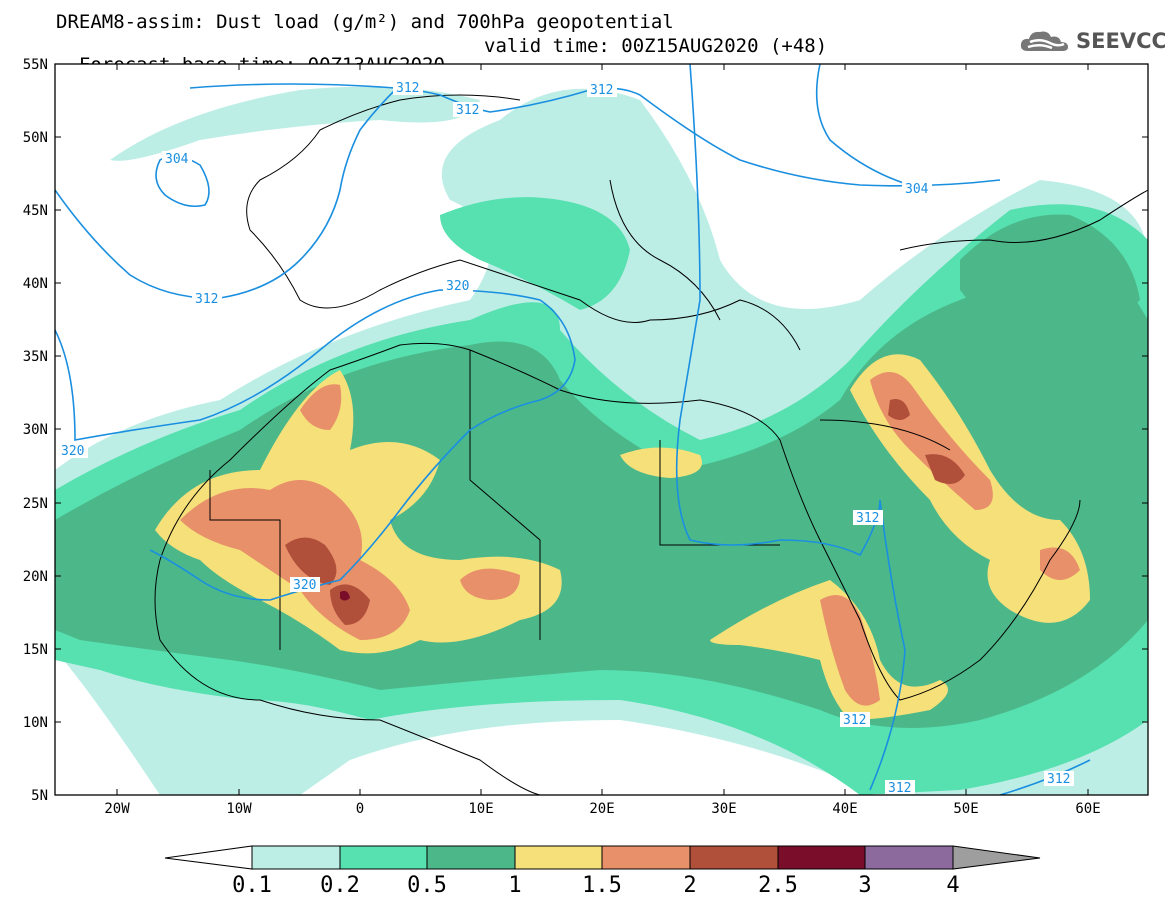 This screenshot has width=1165, height=907. I want to click on dust-level-1-5-ethiopia, so click(850, 650).